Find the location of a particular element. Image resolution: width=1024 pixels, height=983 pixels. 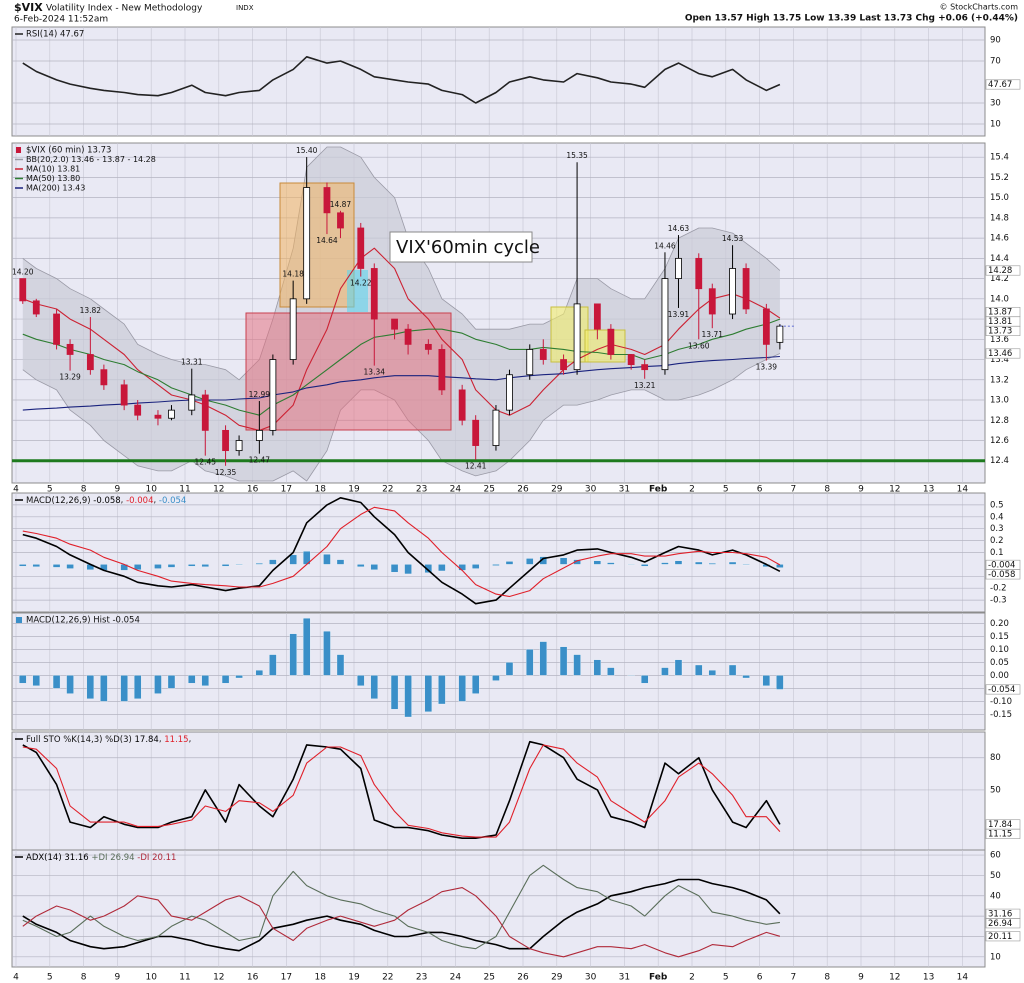

y-tick-label: 0.4 is located at coordinates (997, 517).